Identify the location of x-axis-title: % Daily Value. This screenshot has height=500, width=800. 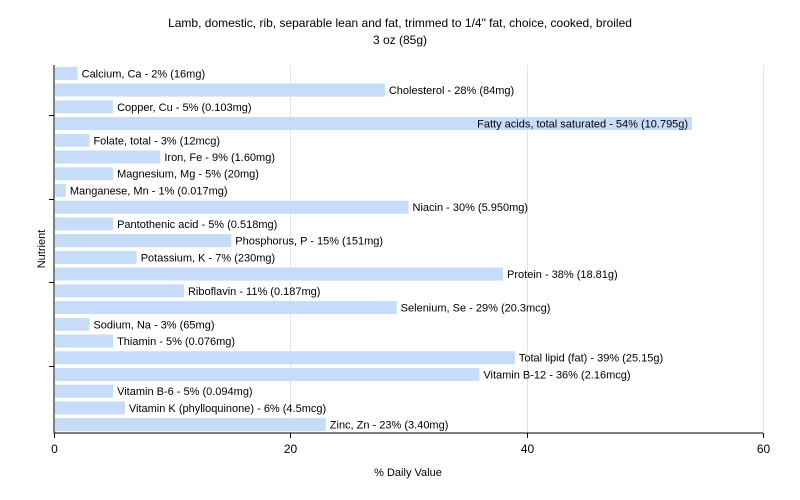
(408, 473).